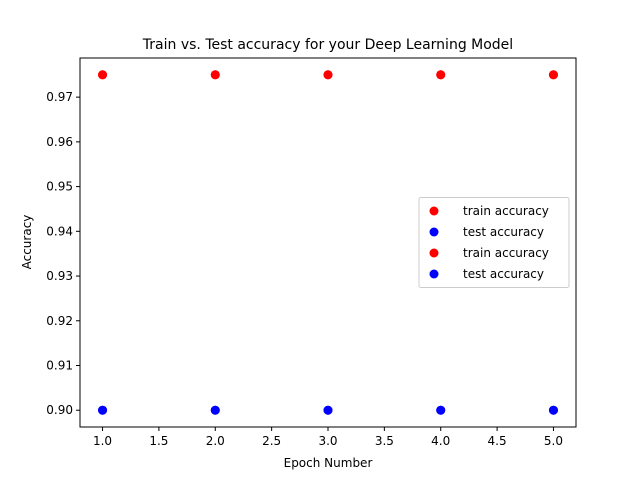 The image size is (640, 480). I want to click on x-tick-label: 3.0, so click(327, 441).